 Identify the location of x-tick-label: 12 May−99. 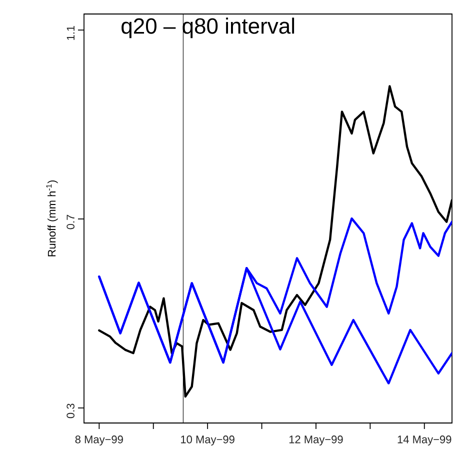
(316, 441).